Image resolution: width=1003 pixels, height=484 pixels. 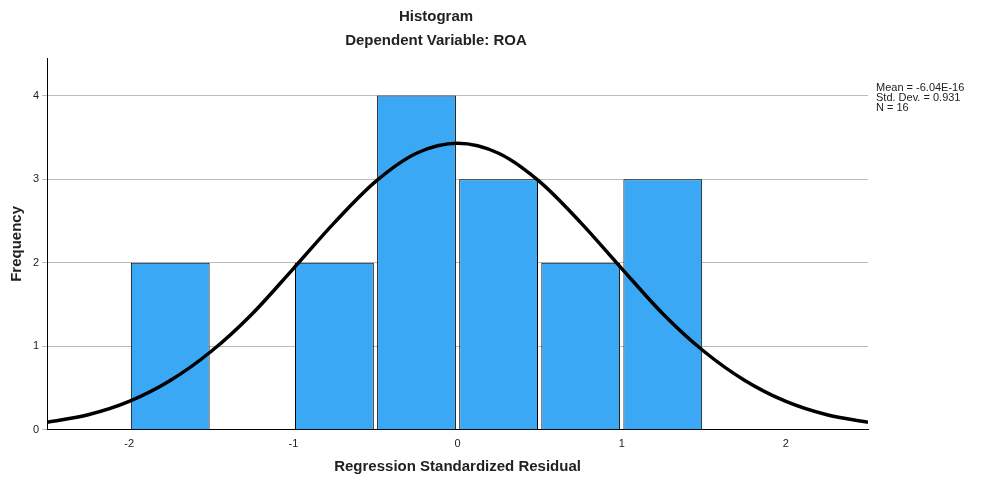 I want to click on x-tick-label: 1, so click(x=621, y=443).